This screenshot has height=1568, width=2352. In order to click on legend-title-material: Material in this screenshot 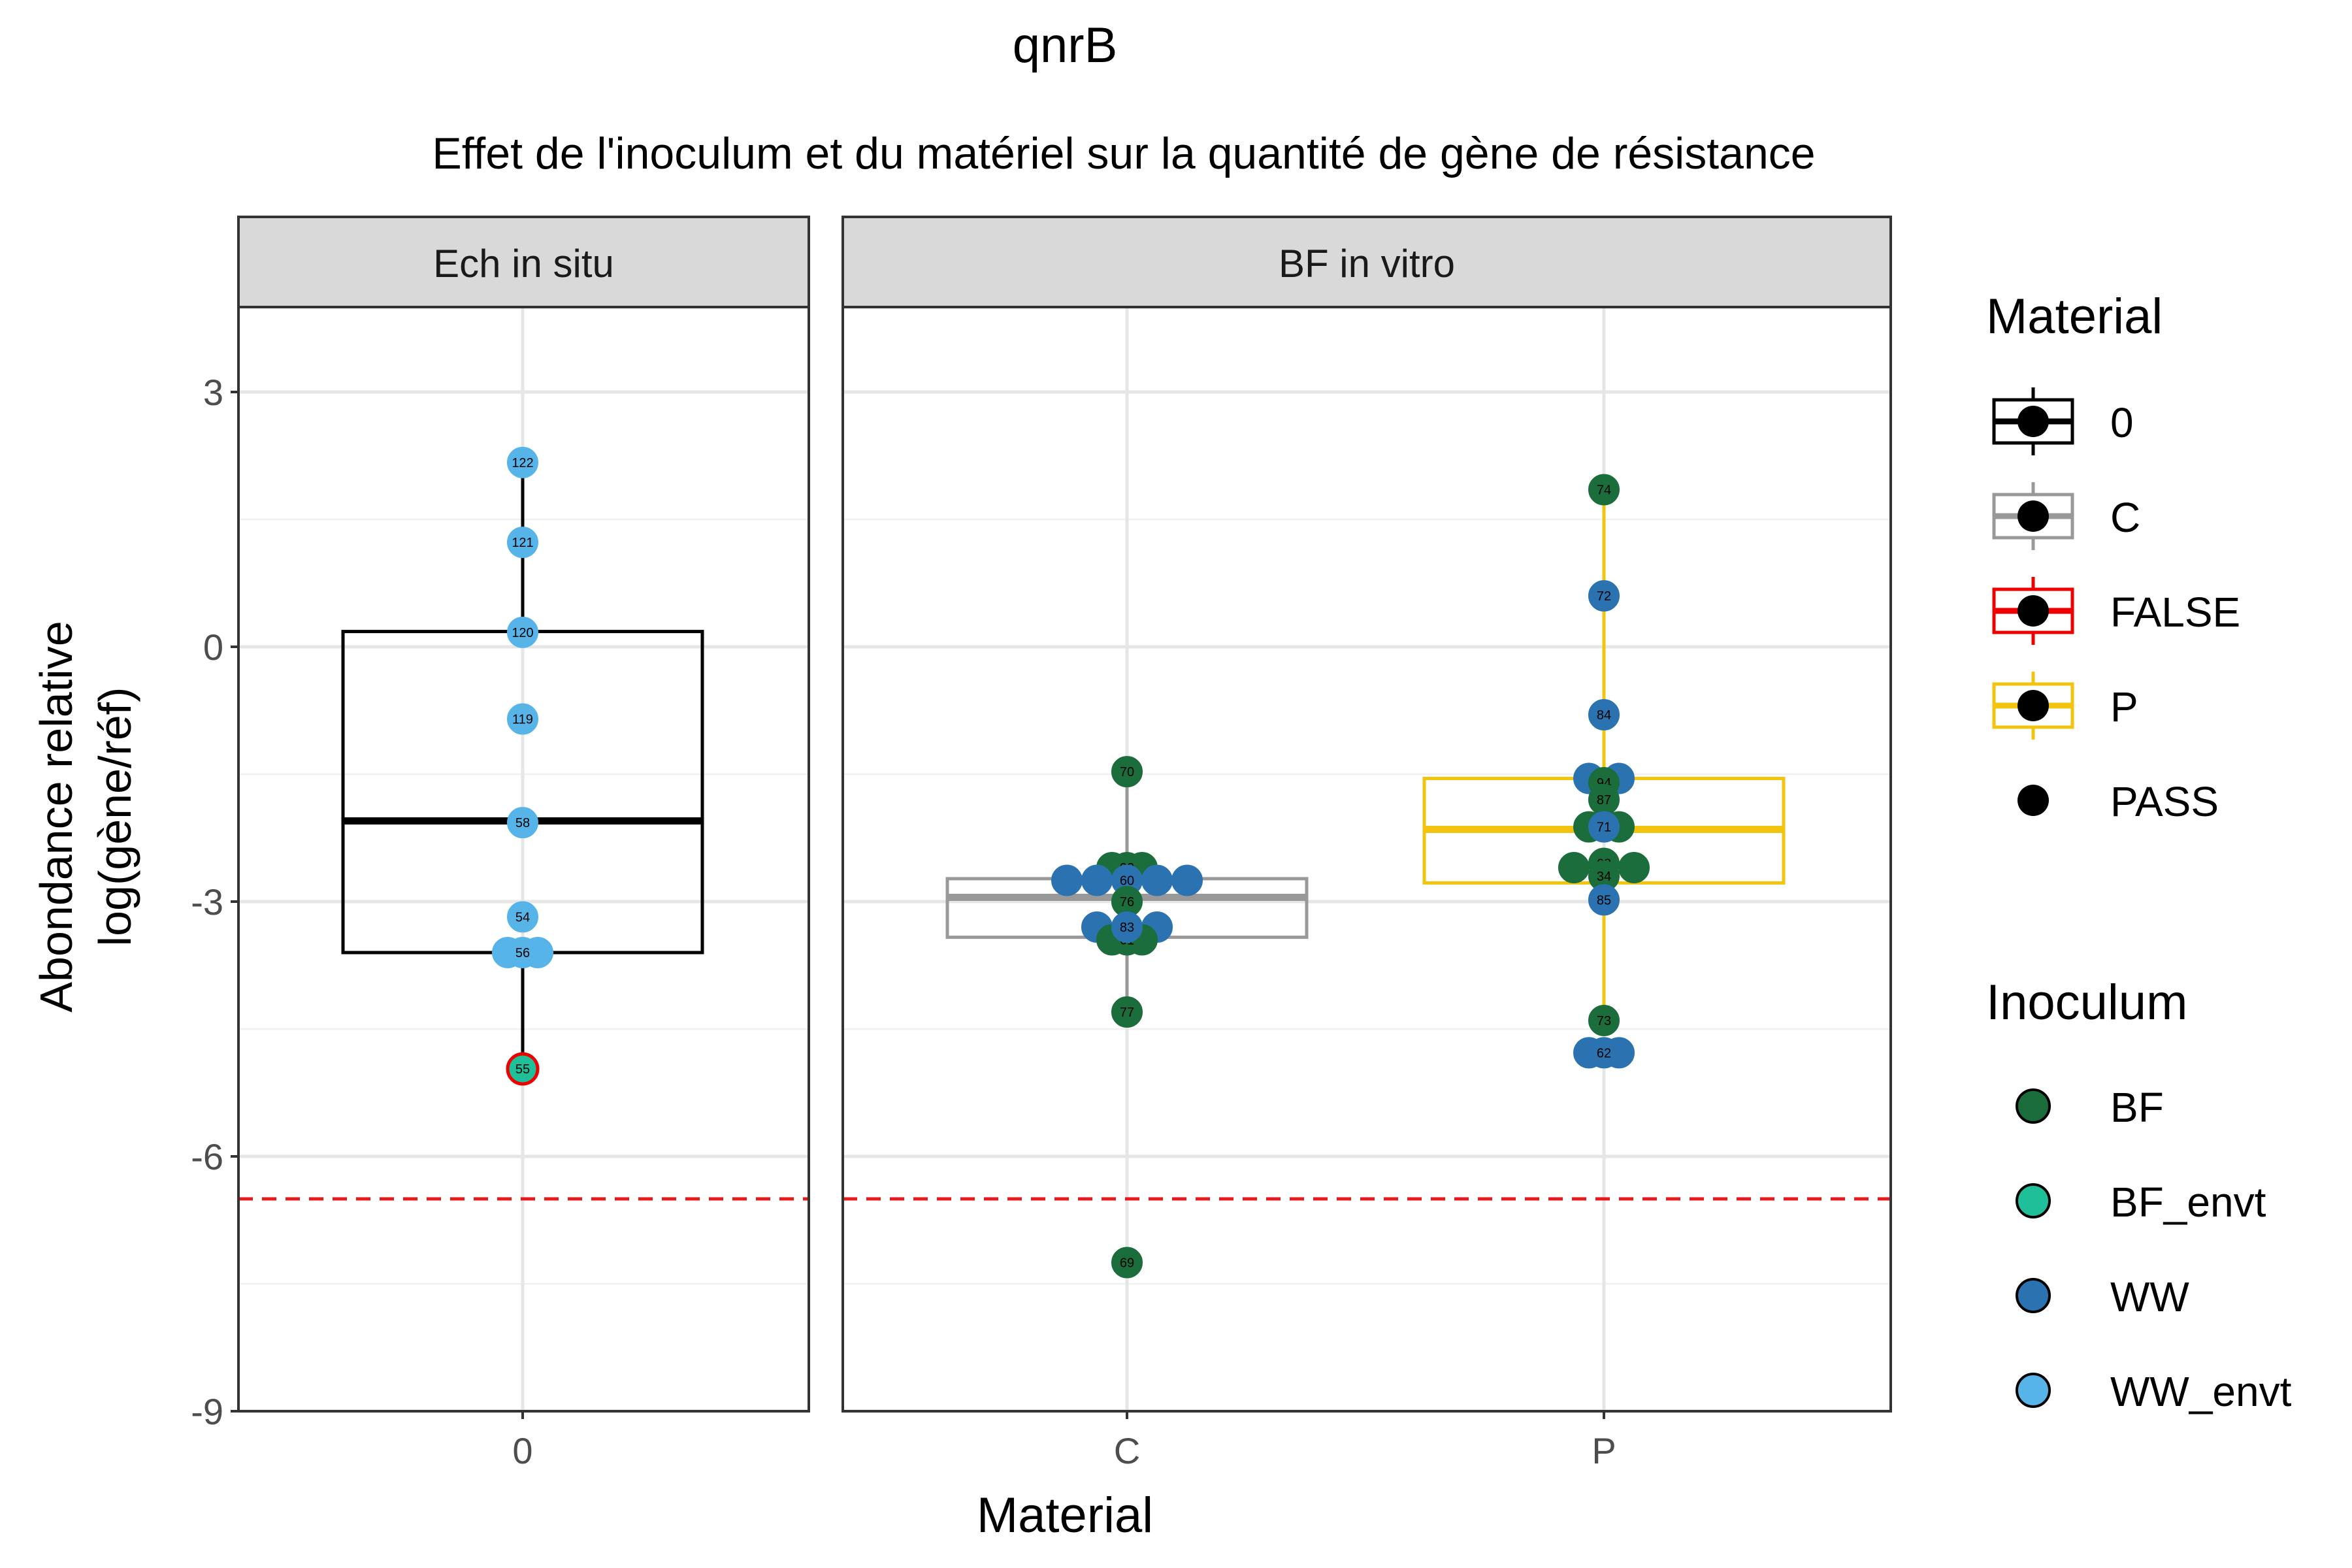, I will do `click(2074, 316)`.